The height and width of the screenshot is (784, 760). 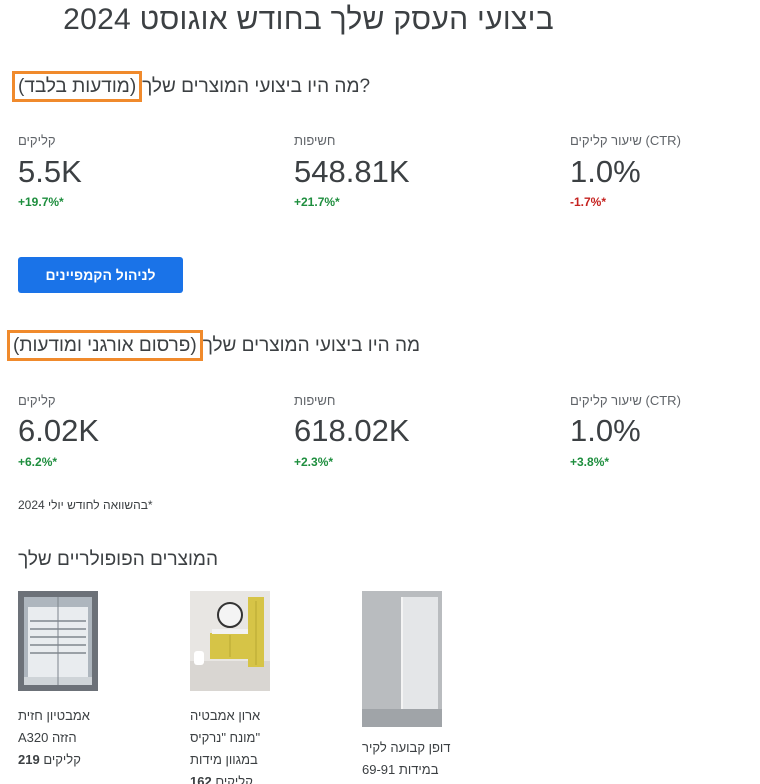 I want to click on metric-value-clicks: 5.5K, so click(x=50, y=171).